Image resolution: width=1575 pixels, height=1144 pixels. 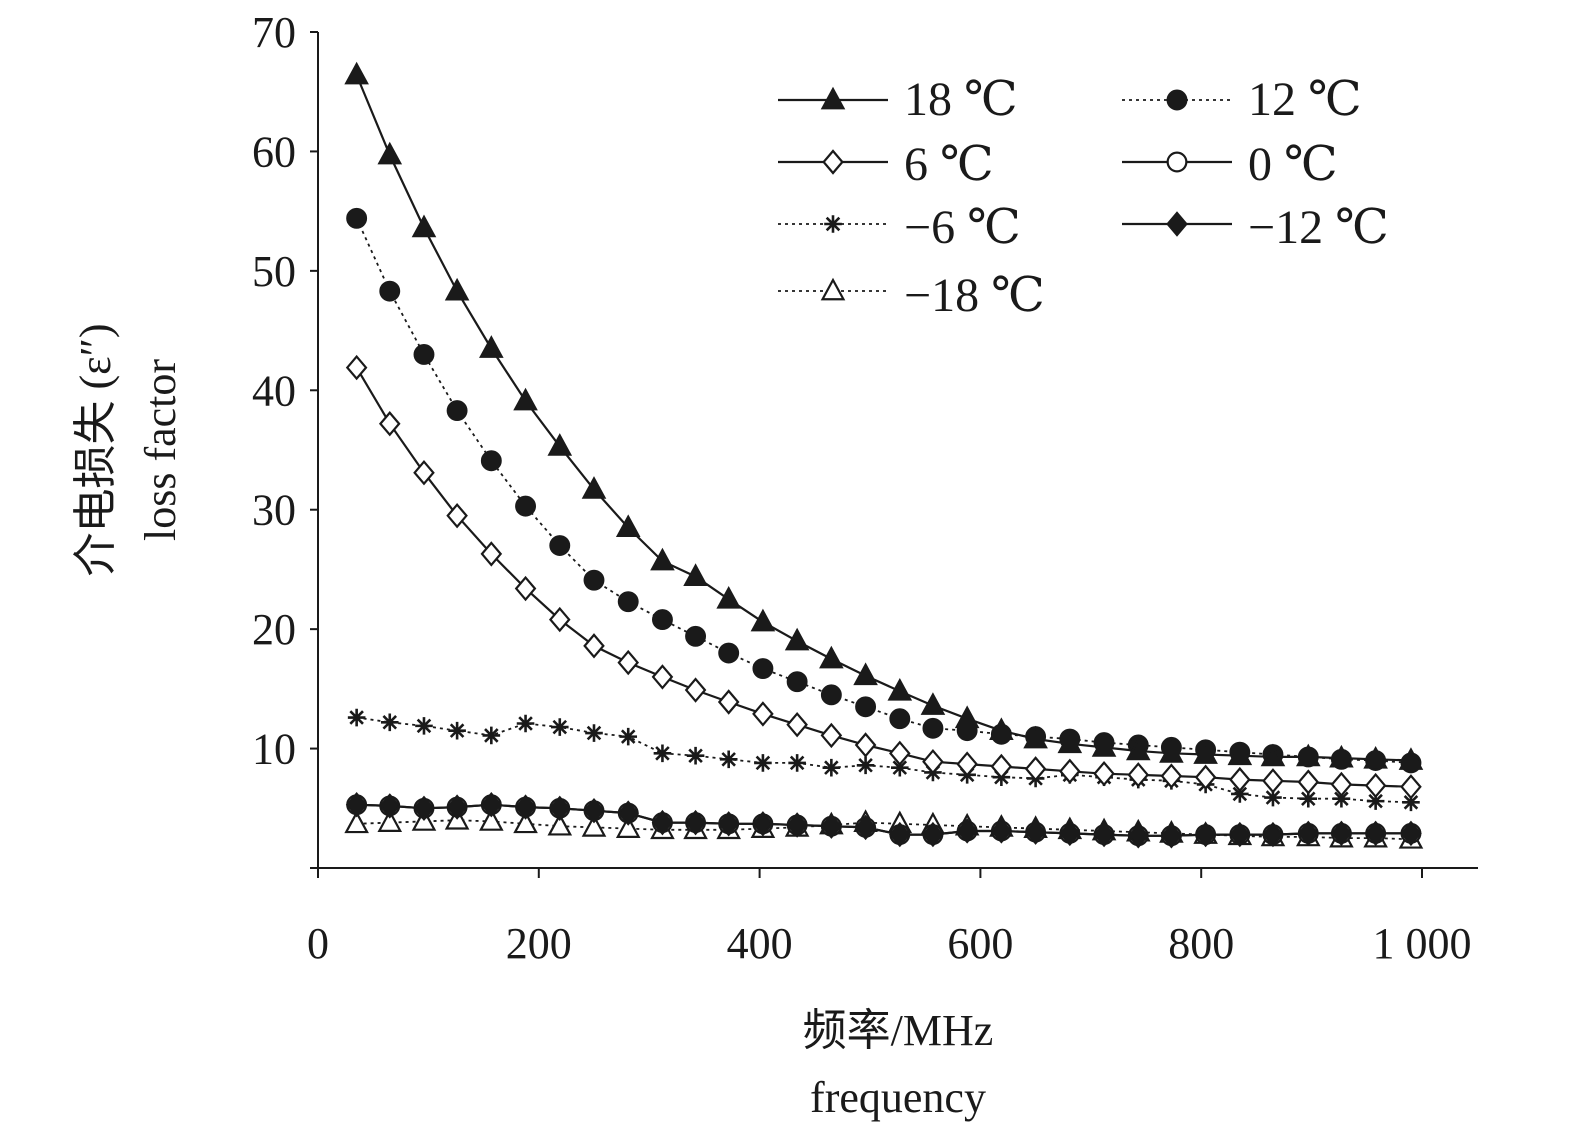 I want to click on y-ticks: 10 20 30 40 50 60 70, so click(x=285, y=391).